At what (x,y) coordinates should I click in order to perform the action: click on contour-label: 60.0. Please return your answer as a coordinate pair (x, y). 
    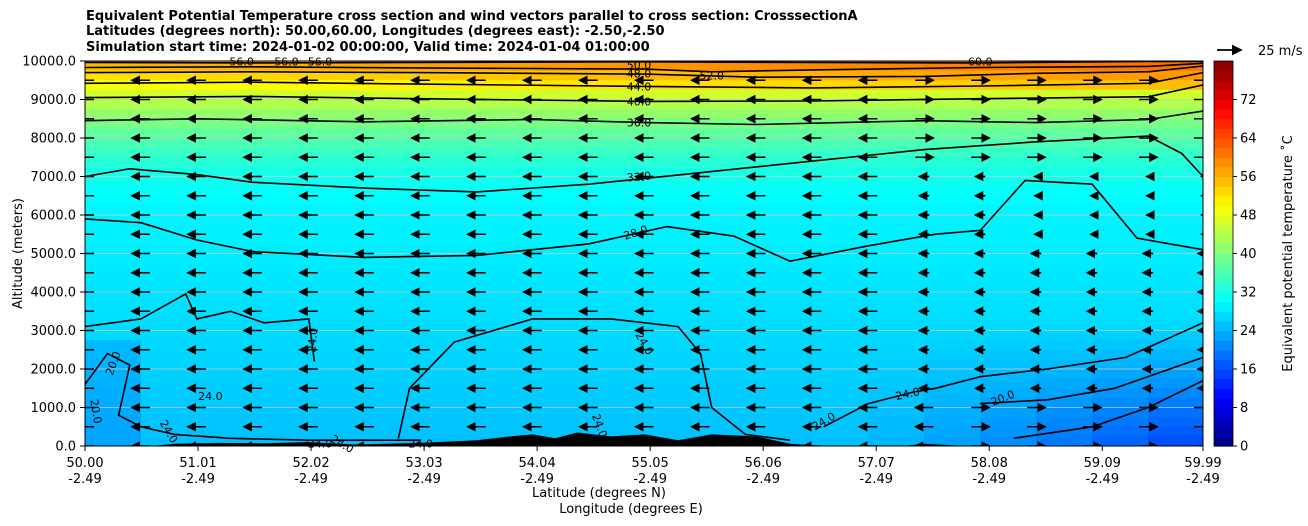
    Looking at the image, I should click on (980, 61).